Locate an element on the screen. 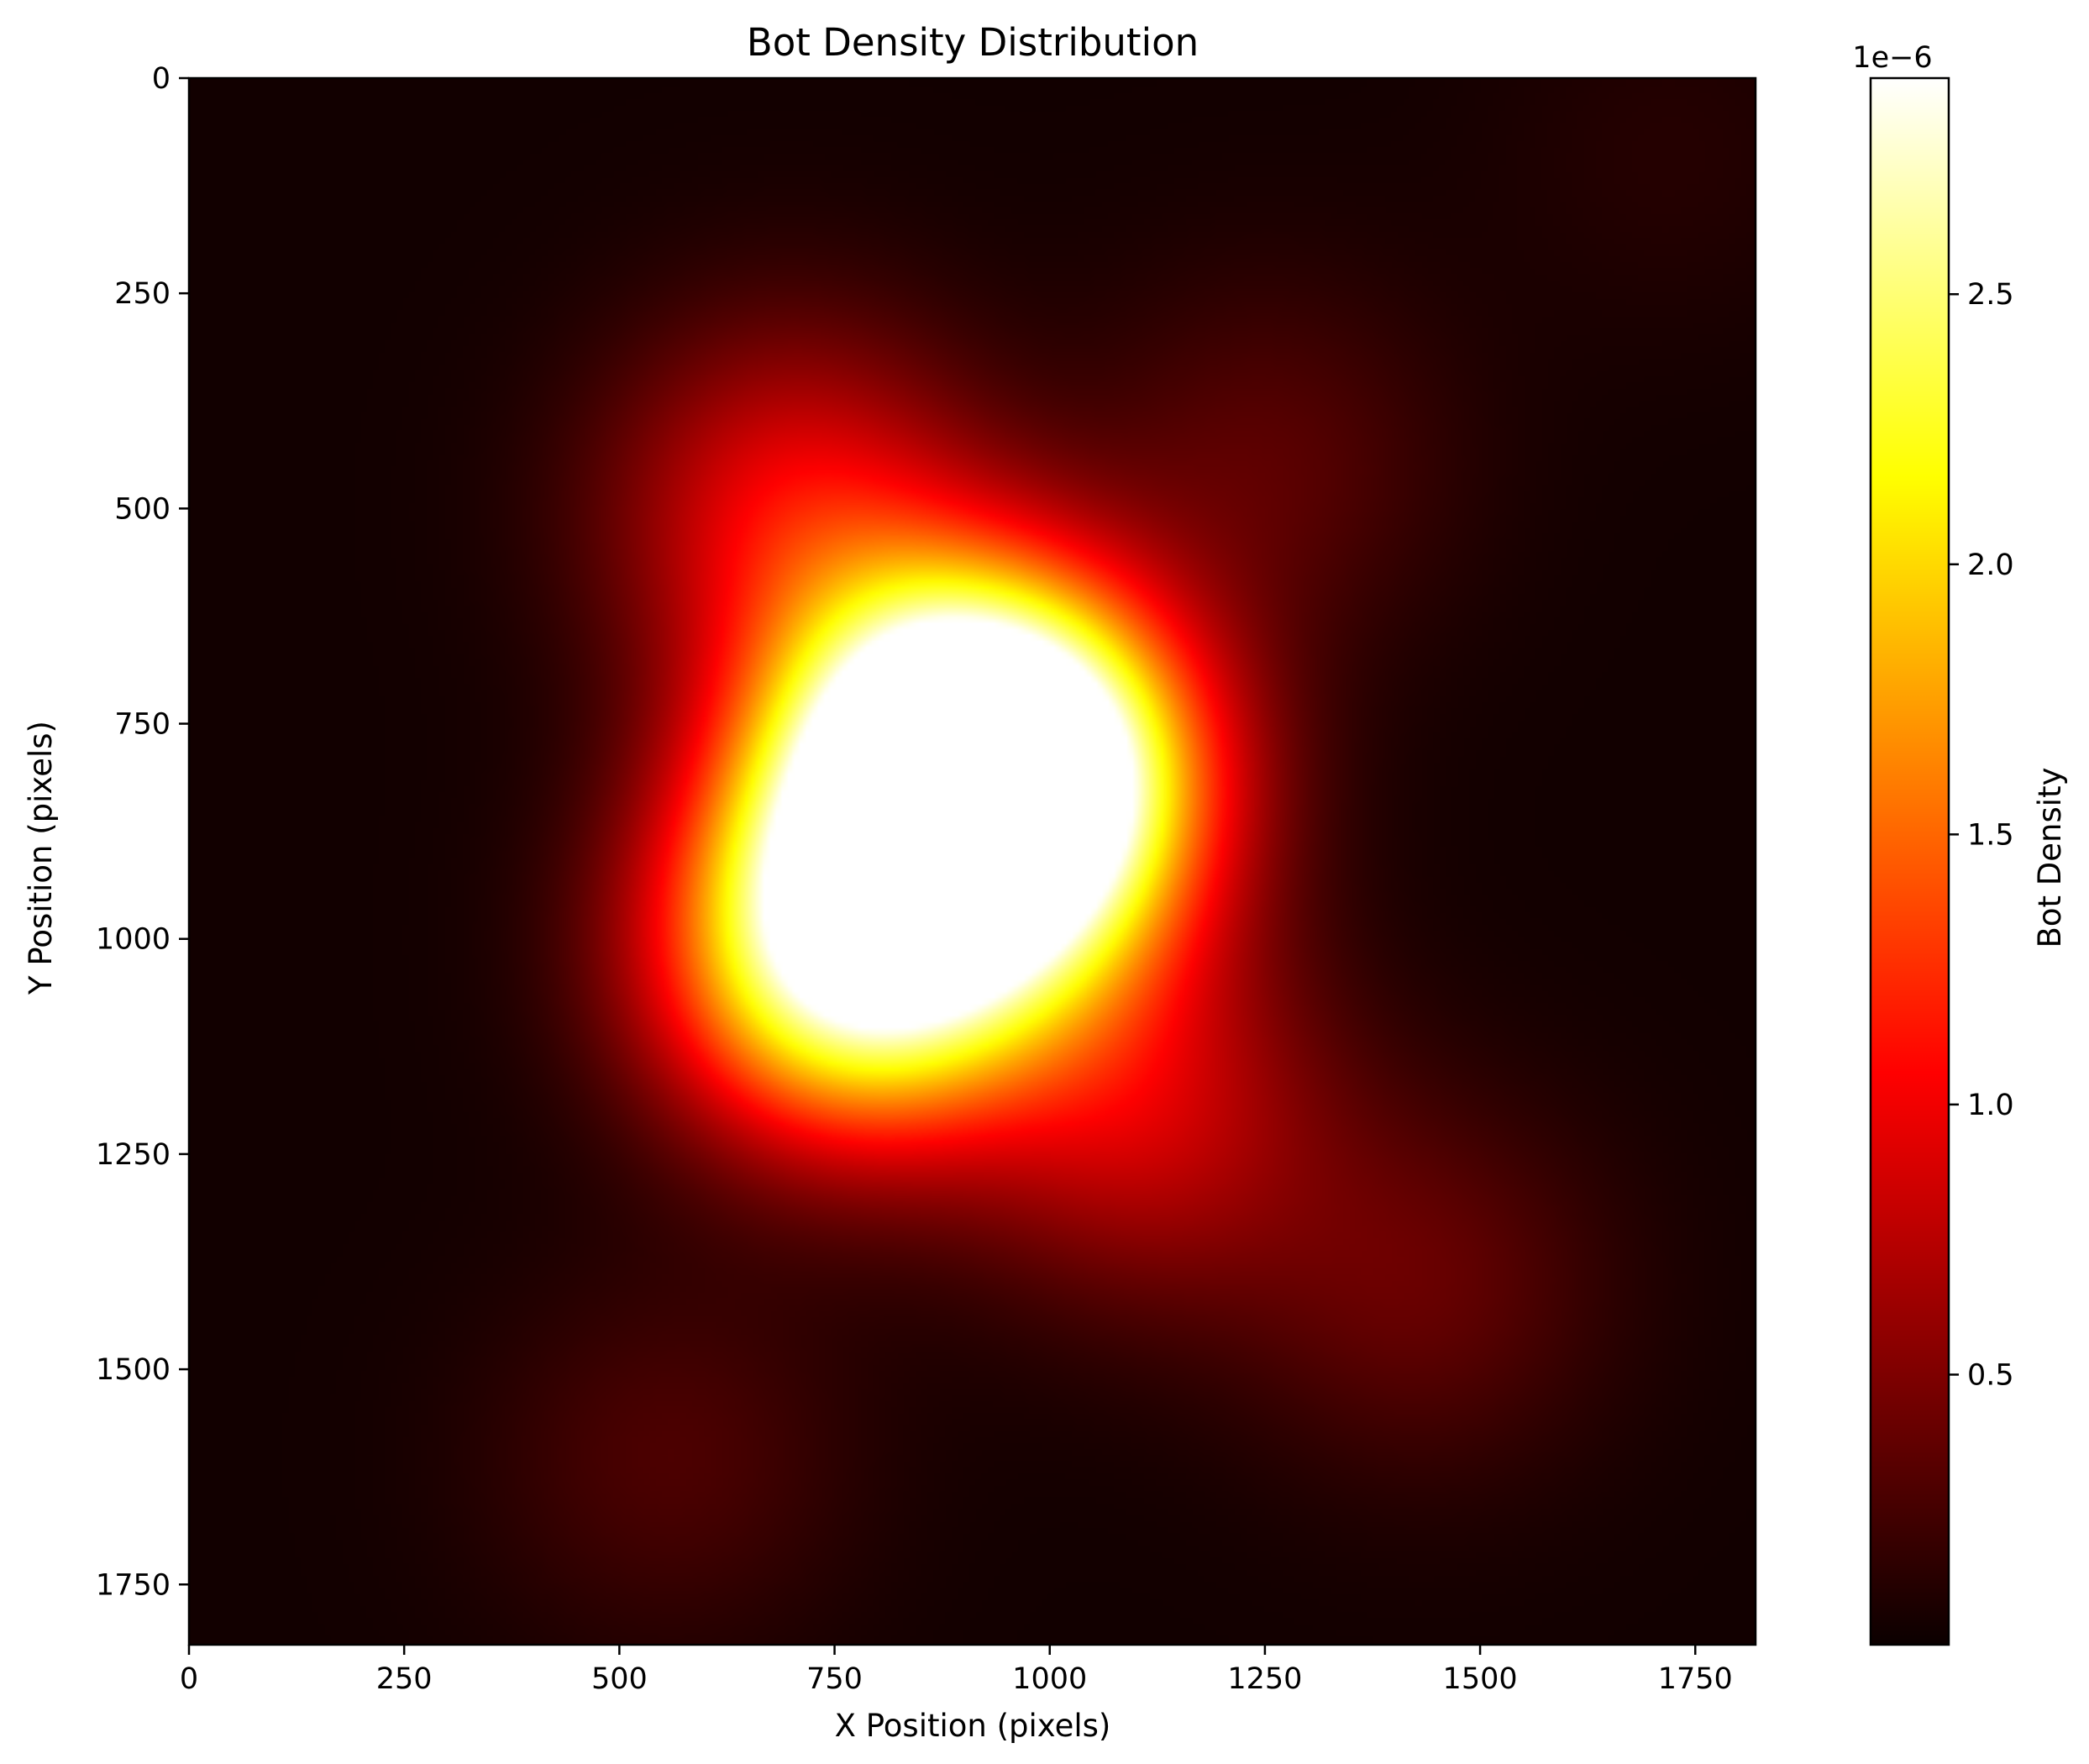 This screenshot has height=1764, width=2089. colorbar-tick-label: 1.5 is located at coordinates (1990, 835).